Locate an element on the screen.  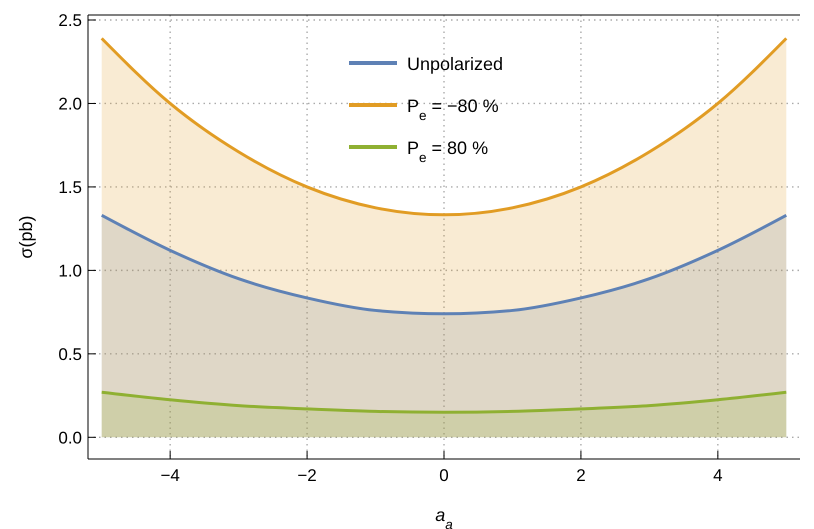
legend-label: P$_{e}$ = 80 % is located at coordinates (447, 151).